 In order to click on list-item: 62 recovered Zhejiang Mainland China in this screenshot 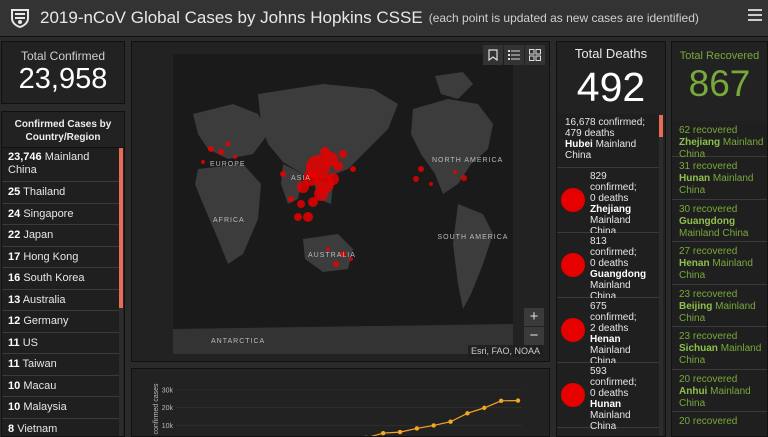, I will do `click(719, 140)`.